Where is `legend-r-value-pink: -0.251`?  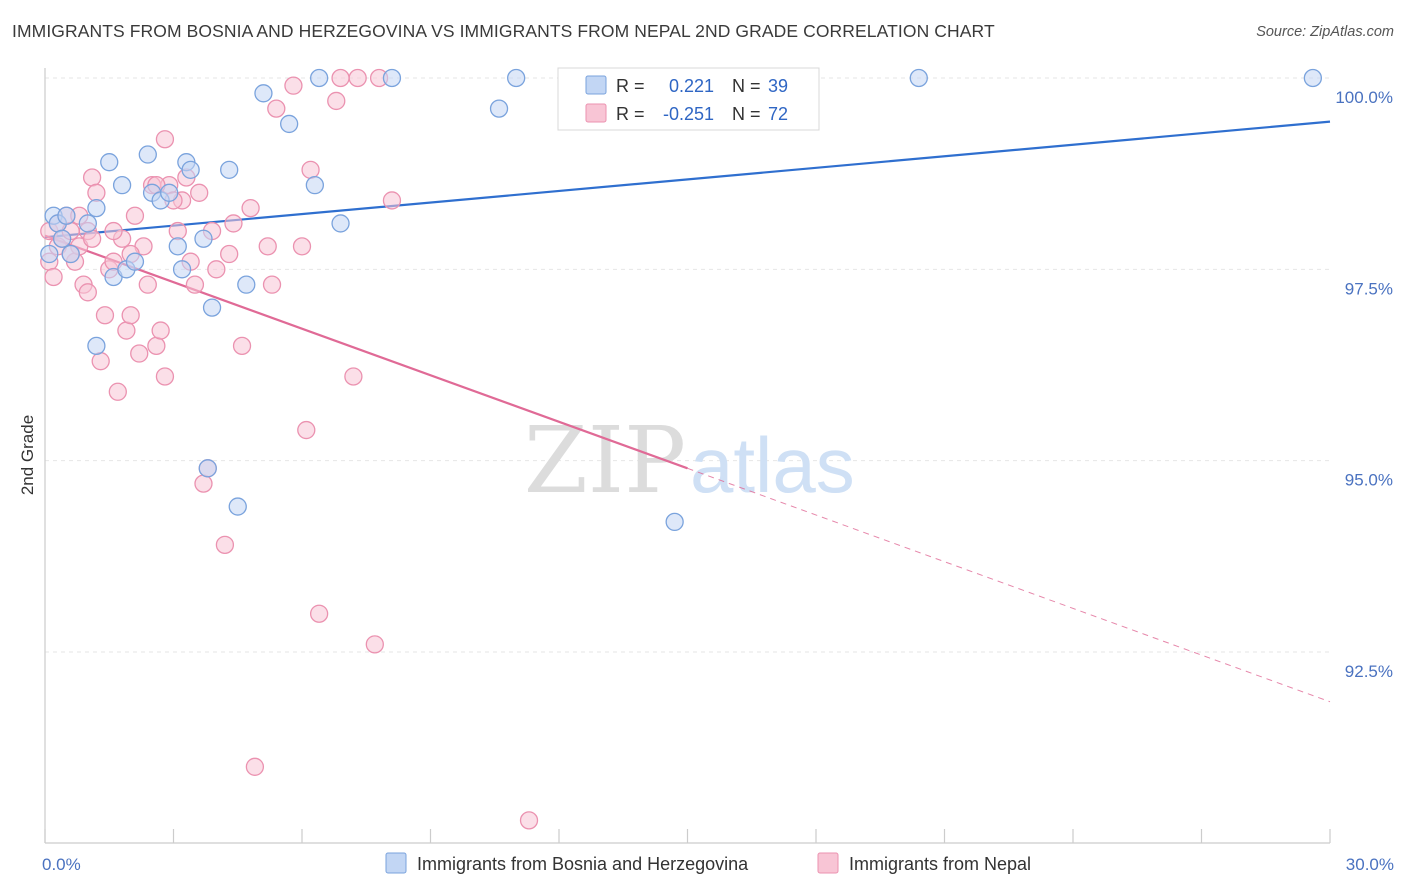 legend-r-value-pink: -0.251 is located at coordinates (688, 114).